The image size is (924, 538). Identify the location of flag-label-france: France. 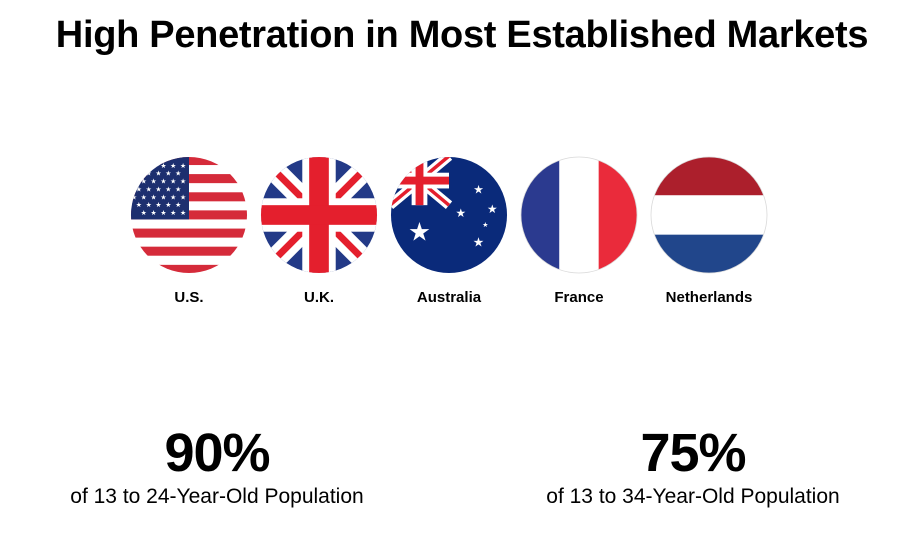
(579, 297).